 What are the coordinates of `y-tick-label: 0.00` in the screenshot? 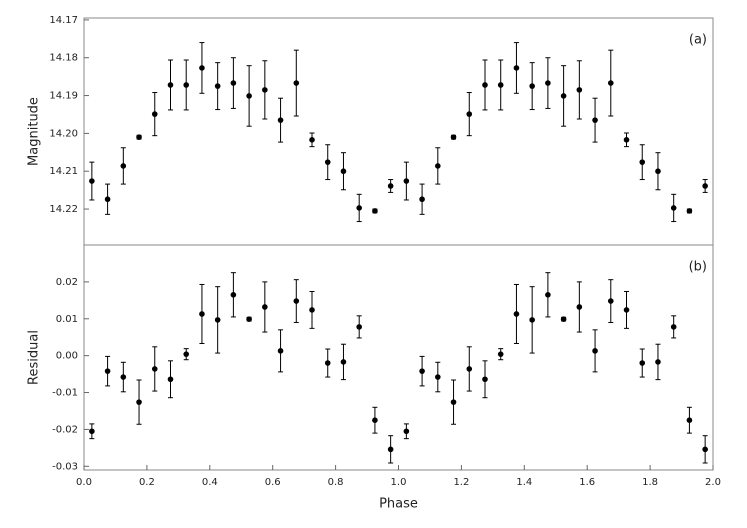 It's located at (67, 356).